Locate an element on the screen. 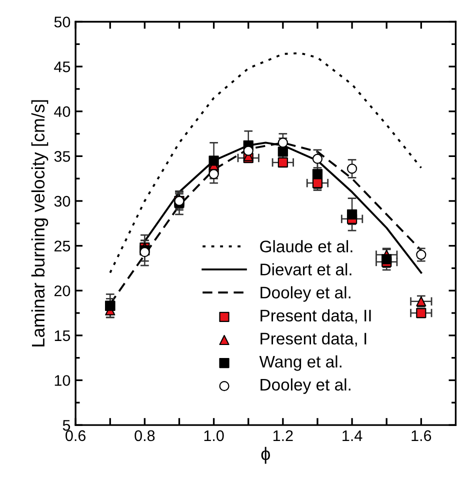  y-tick-label: 50 is located at coordinates (62, 22).